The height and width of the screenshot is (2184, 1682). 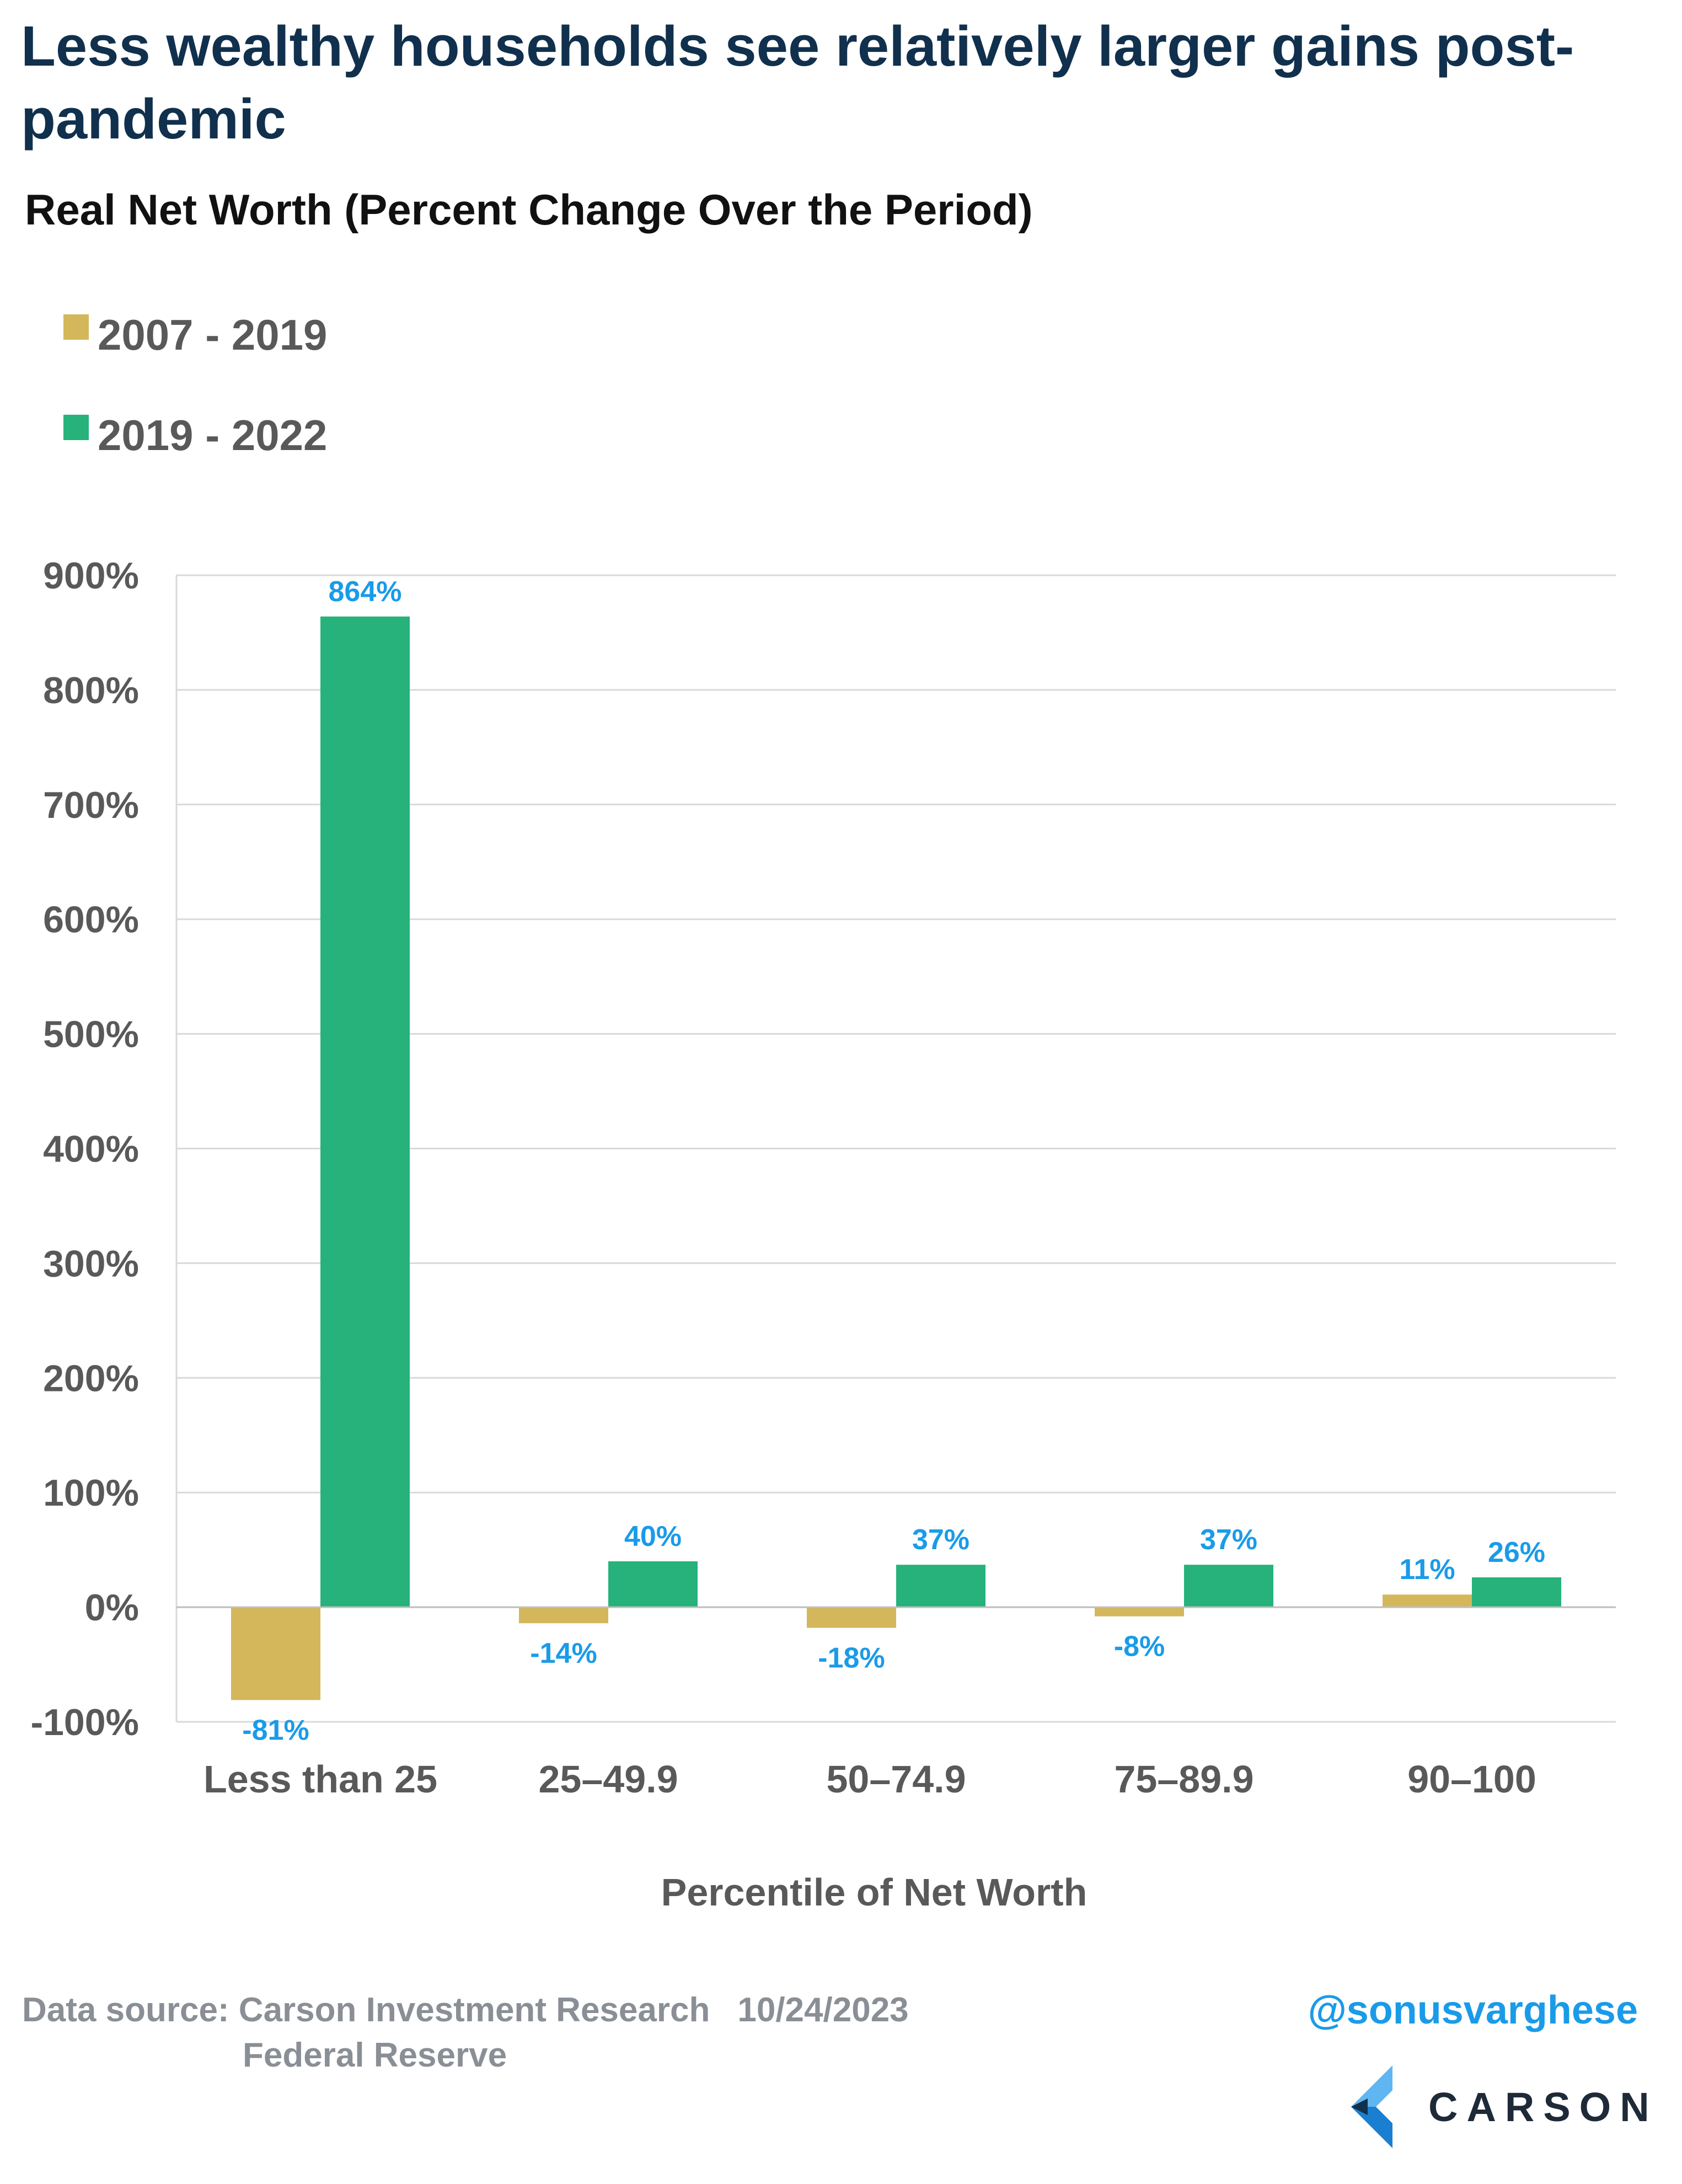 I want to click on y-tick-label: 100%, so click(x=91, y=1493).